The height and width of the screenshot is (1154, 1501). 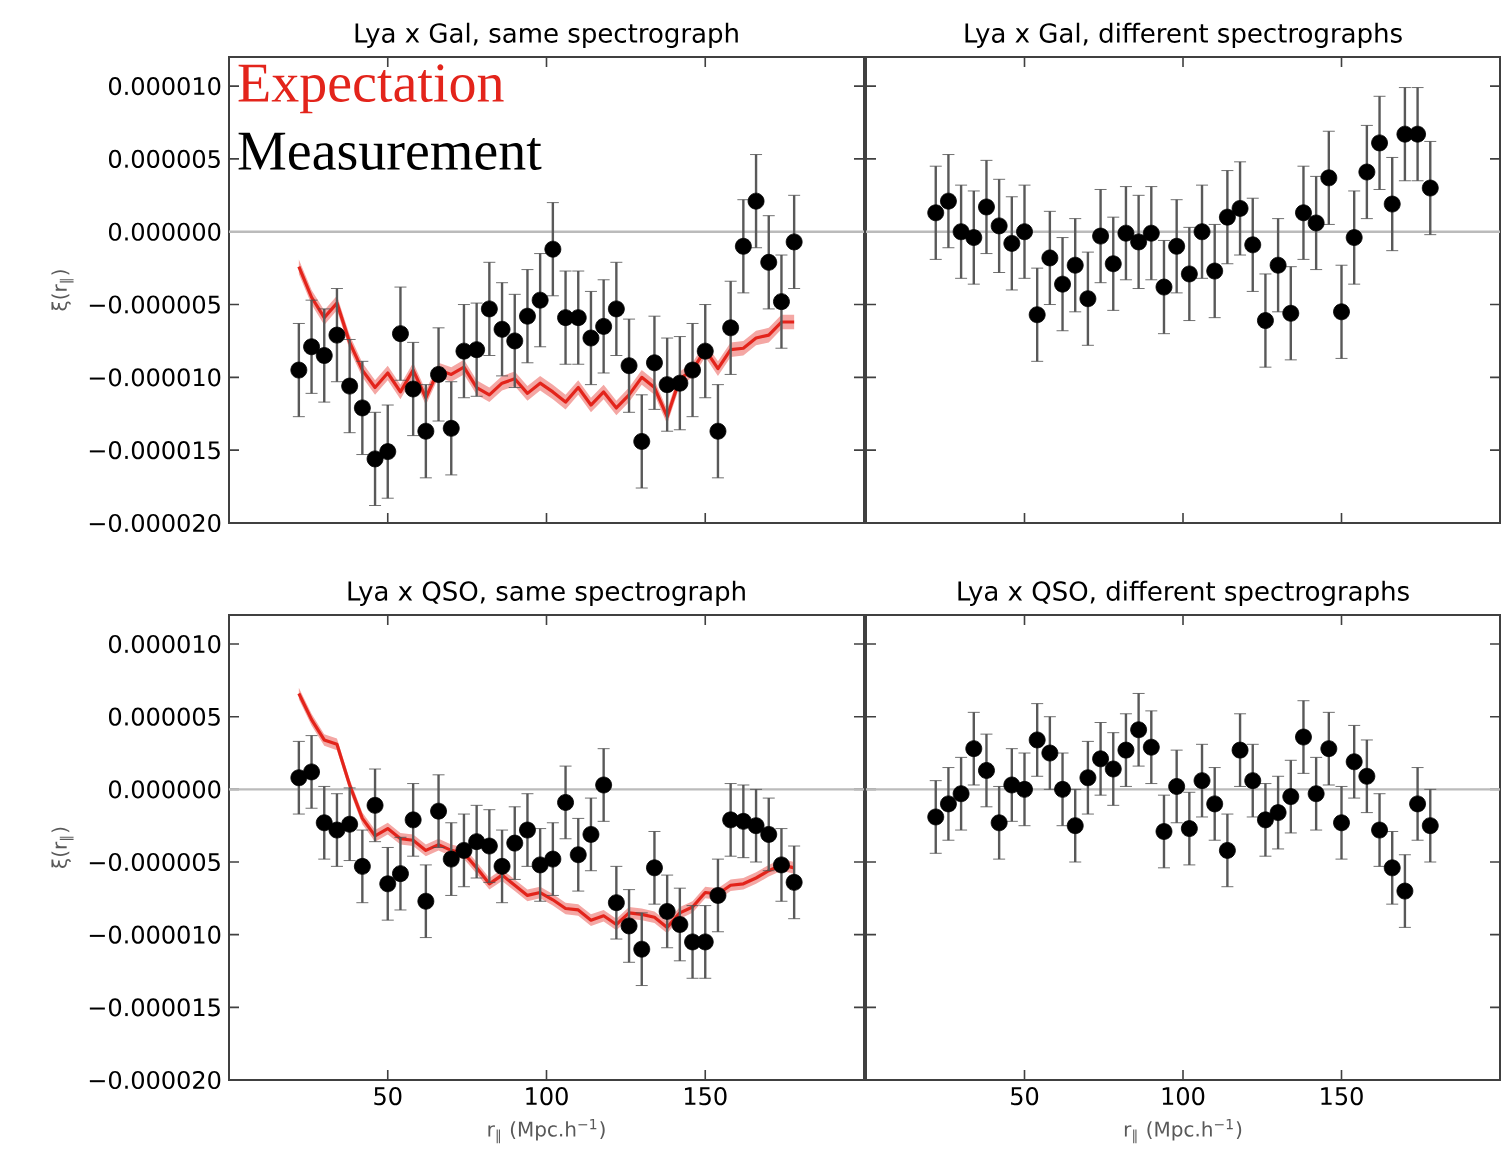 I want to click on chart-title: Lya x Gal, same spectrograph, so click(x=546, y=35).